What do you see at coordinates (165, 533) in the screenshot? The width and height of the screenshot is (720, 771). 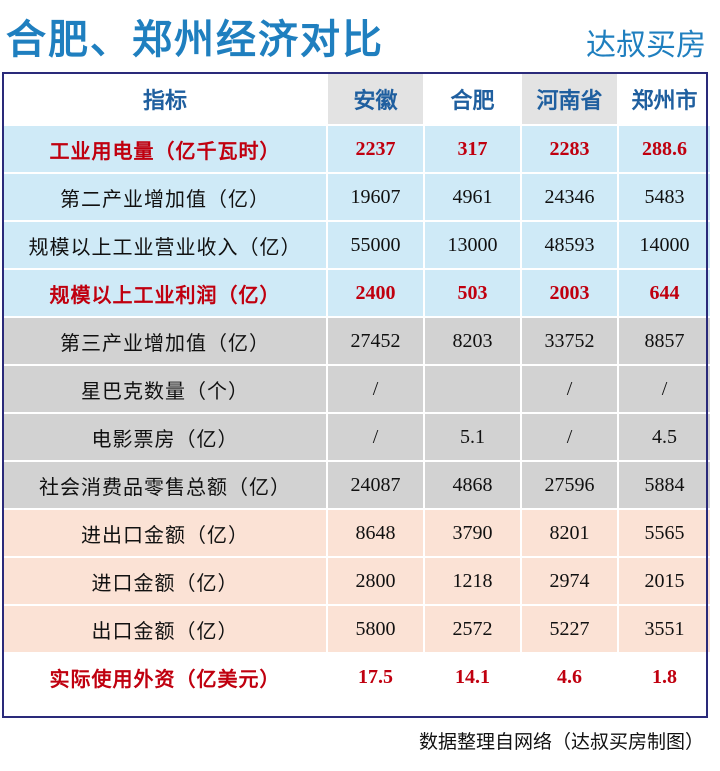 I see `row-label: 进出口金额（亿）` at bounding box center [165, 533].